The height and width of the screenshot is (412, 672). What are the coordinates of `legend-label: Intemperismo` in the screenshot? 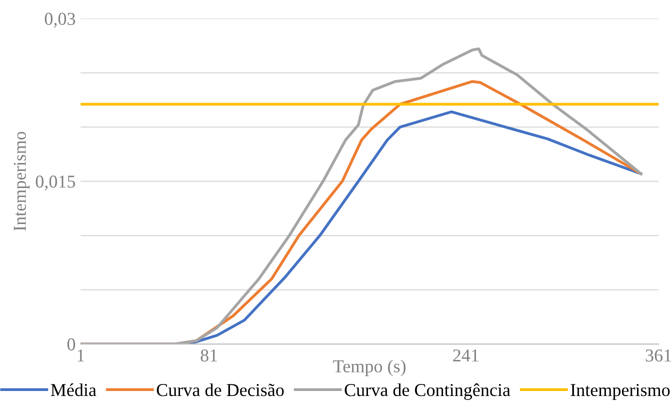 It's located at (620, 392).